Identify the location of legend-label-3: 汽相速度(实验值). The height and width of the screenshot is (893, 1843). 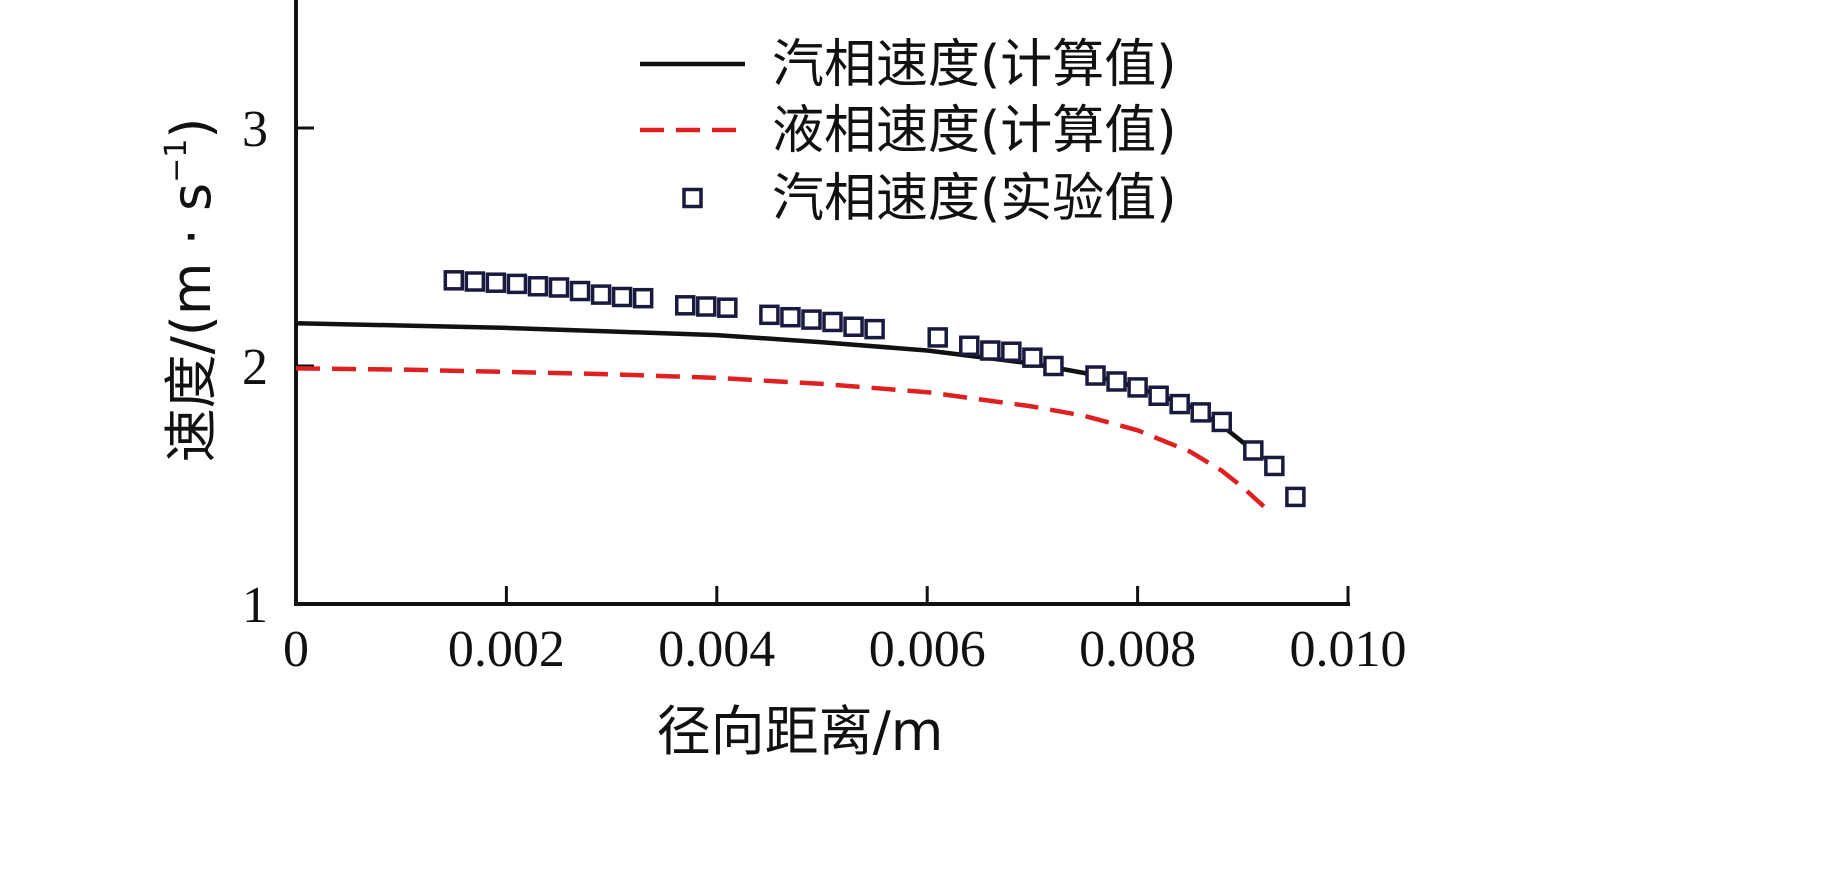
(974, 199).